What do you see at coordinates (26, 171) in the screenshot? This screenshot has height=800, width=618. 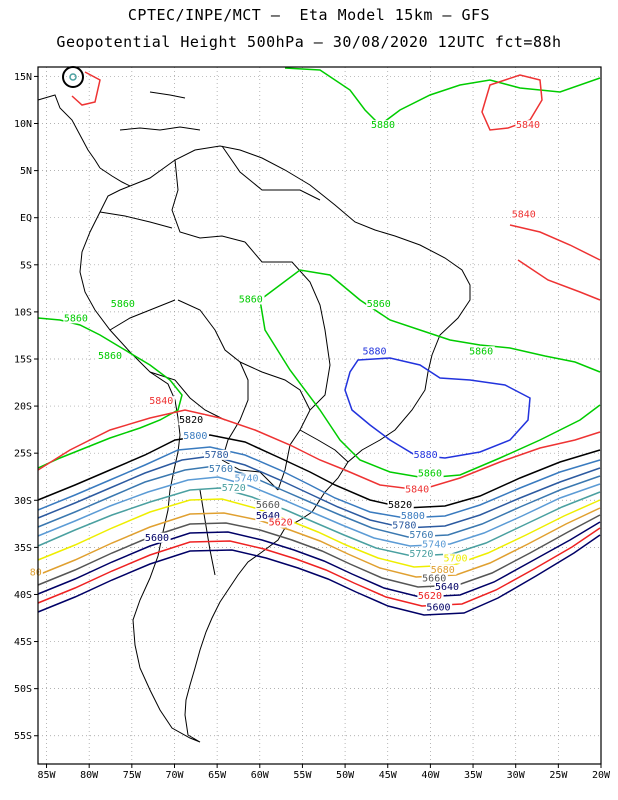 I see `lat-label: 5N` at bounding box center [26, 171].